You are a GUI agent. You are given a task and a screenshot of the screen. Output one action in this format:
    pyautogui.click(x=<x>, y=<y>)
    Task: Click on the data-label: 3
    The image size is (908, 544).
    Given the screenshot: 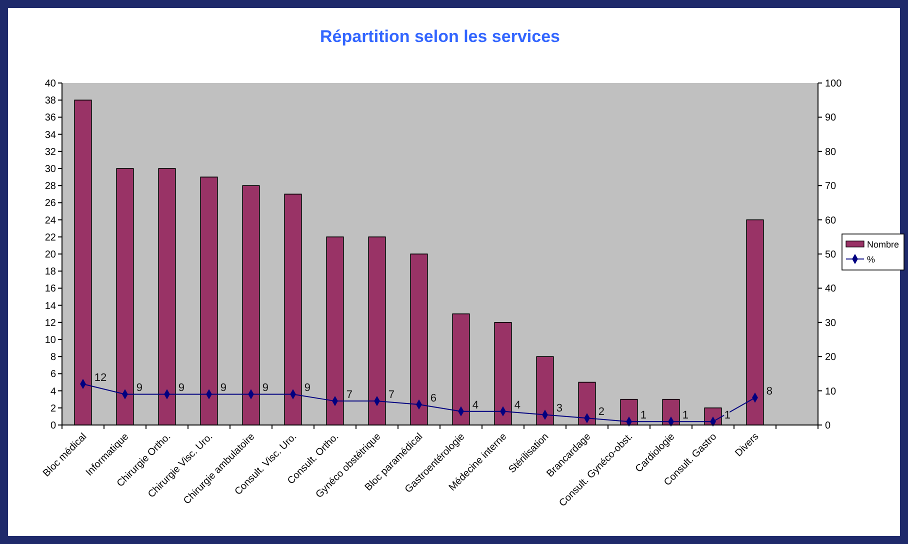 What is the action you would take?
    pyautogui.click(x=559, y=408)
    